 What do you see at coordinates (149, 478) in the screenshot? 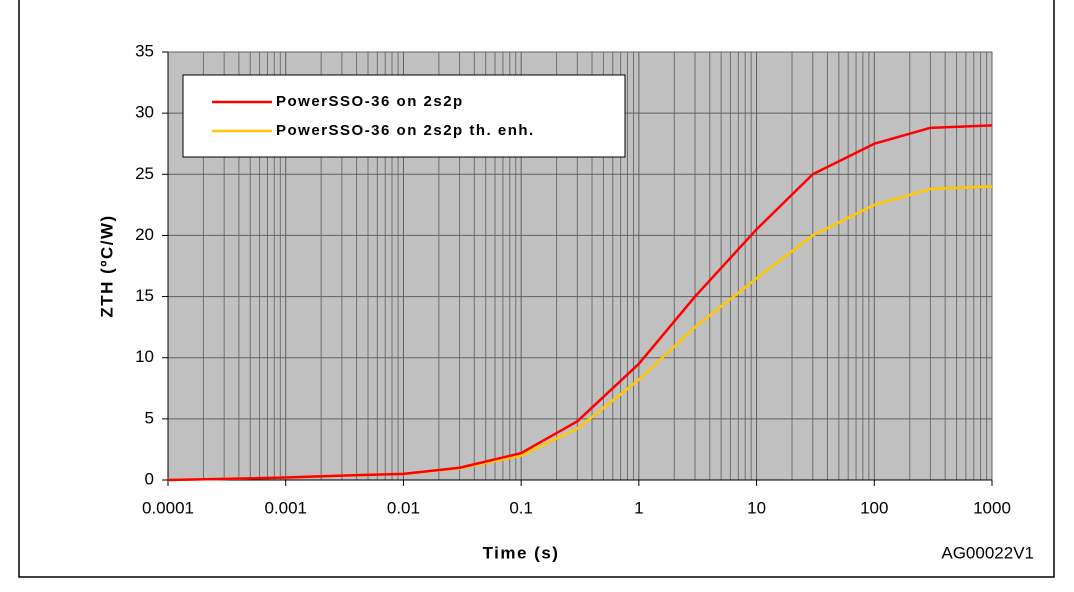
I see `y-tick-label: 0` at bounding box center [149, 478].